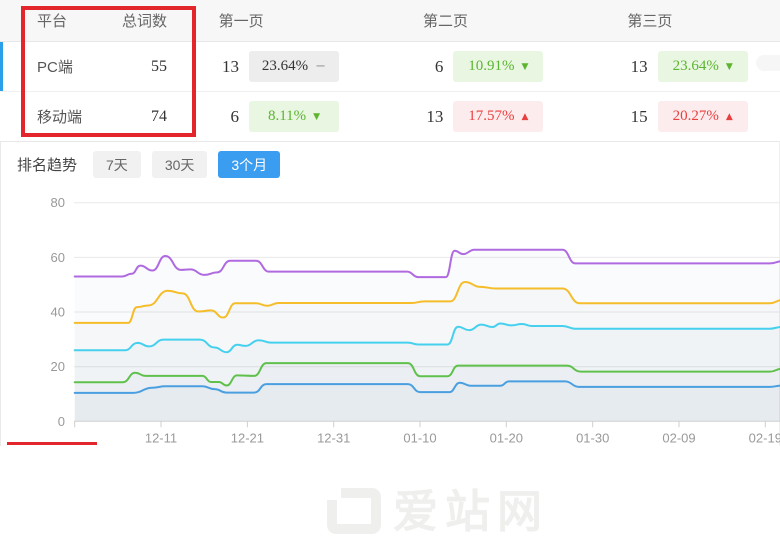 The image size is (780, 537). I want to click on svg-text: 02-19, so click(764, 437).